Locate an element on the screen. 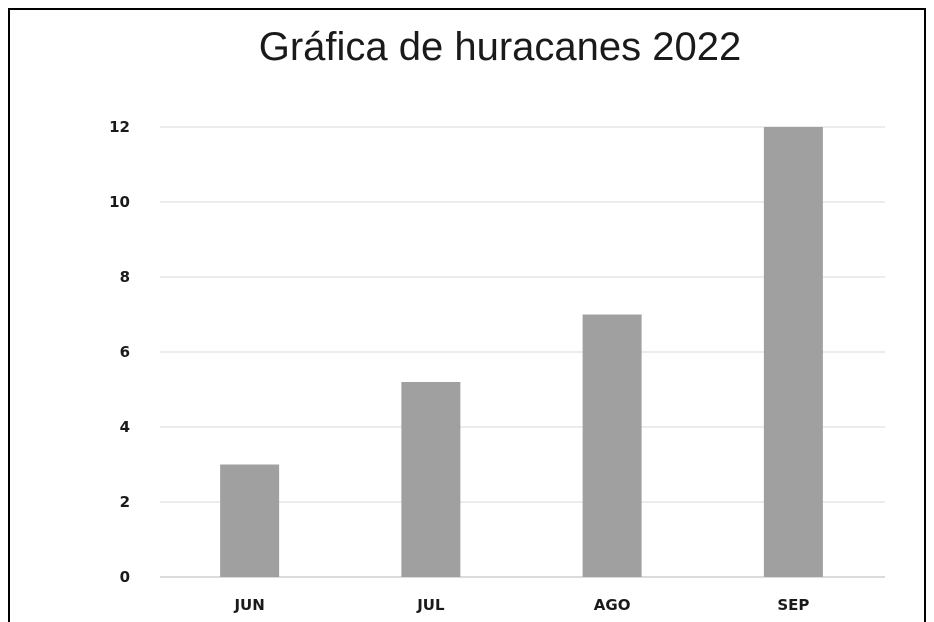 The image size is (934, 622). x-axis-categories: JUN JUL AGO SEP is located at coordinates (521, 605).